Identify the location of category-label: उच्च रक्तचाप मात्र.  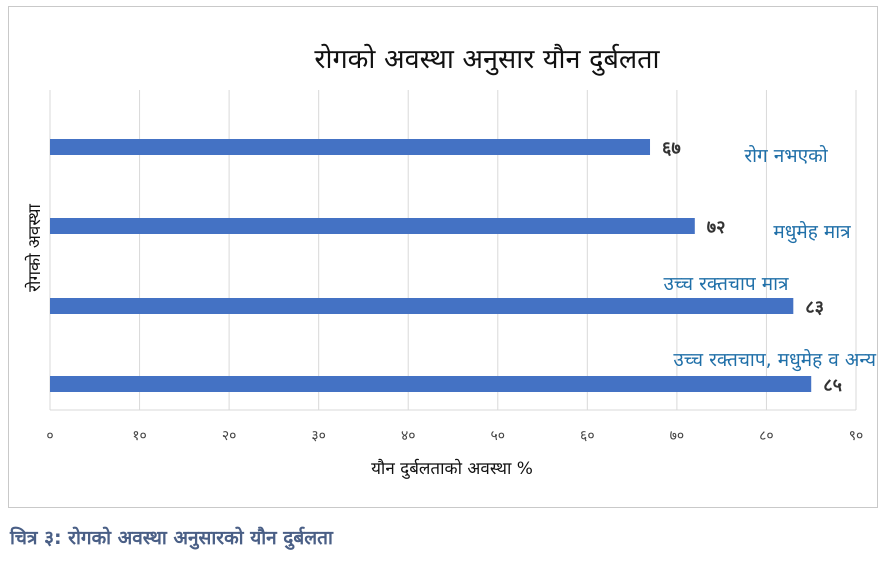
(726, 284).